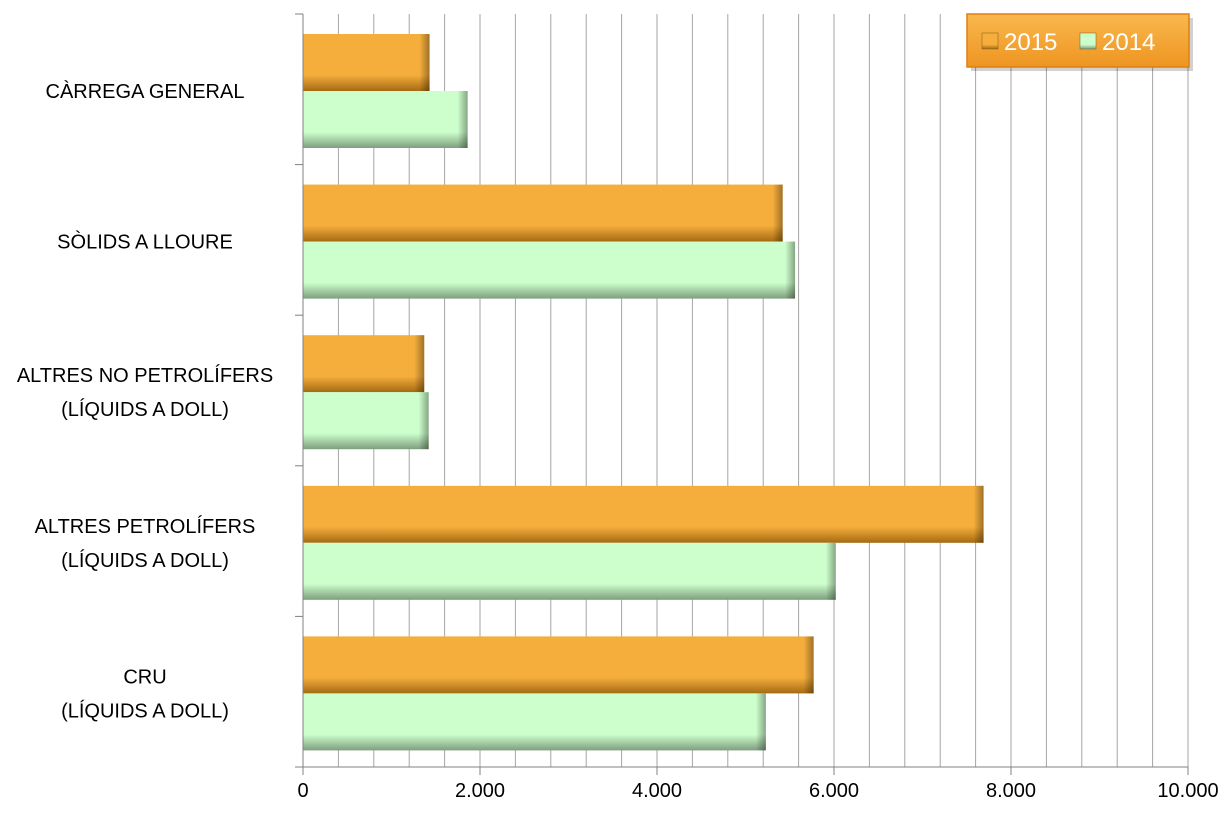 The height and width of the screenshot is (838, 1230). Describe the element at coordinates (364, 364) in the screenshot. I see `bar-2015-altres-no-petrolifers` at that location.